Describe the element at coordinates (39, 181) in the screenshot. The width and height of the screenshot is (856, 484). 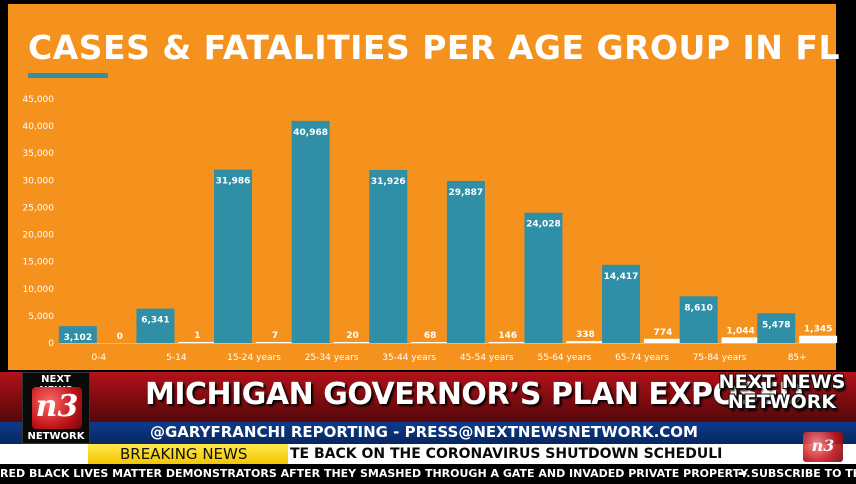
I see `y-tick-label: 30,000` at that location.